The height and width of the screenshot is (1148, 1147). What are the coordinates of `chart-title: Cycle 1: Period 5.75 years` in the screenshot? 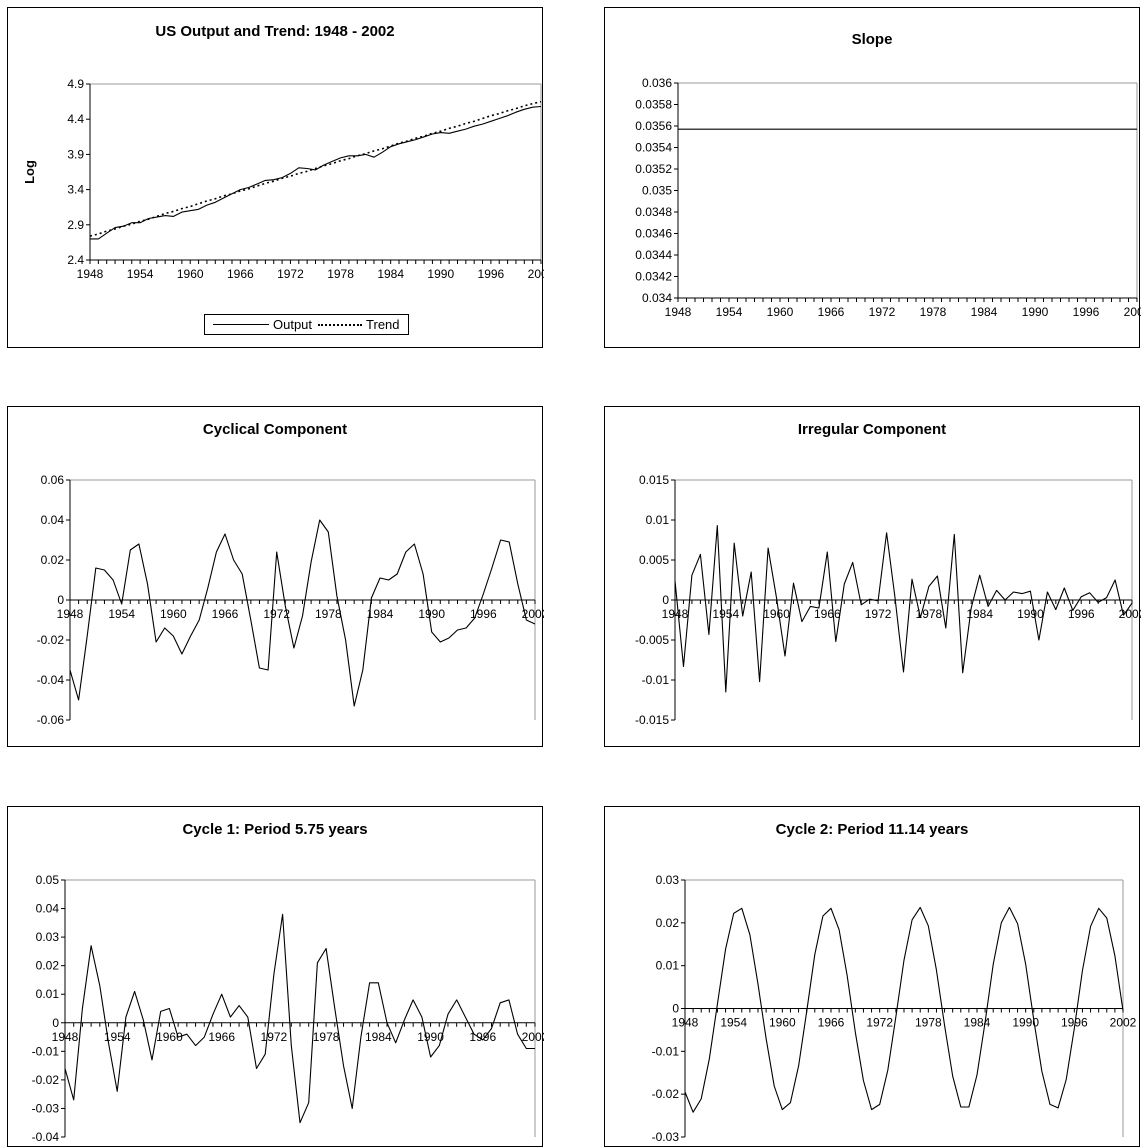 It's located at (275, 829).